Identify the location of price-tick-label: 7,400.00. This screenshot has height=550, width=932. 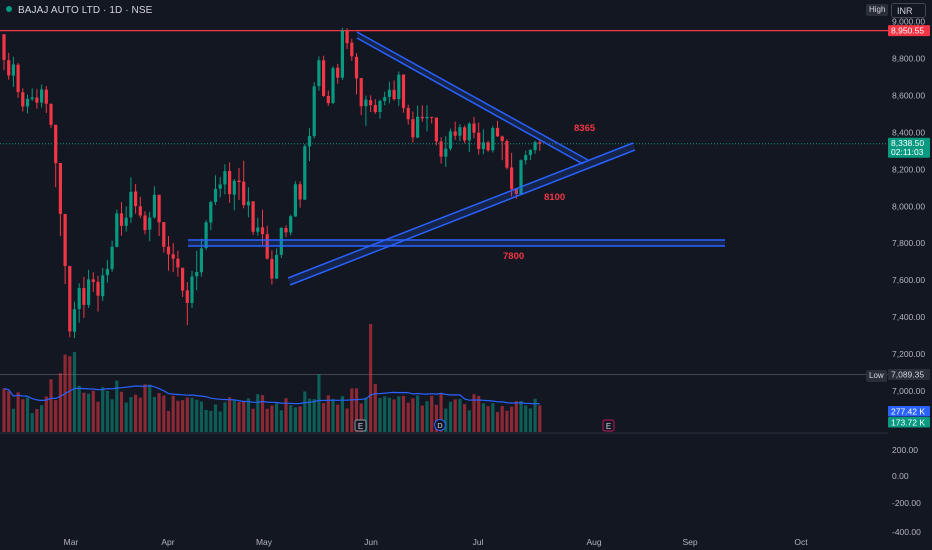
(908, 317).